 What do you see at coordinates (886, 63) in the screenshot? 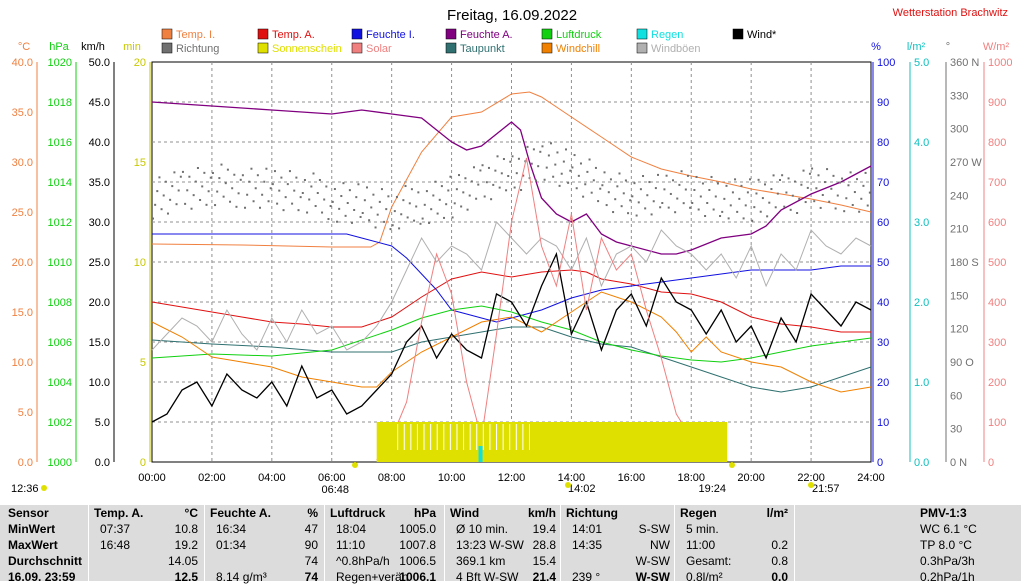
I see `pct-tick-label: 100` at bounding box center [886, 63].